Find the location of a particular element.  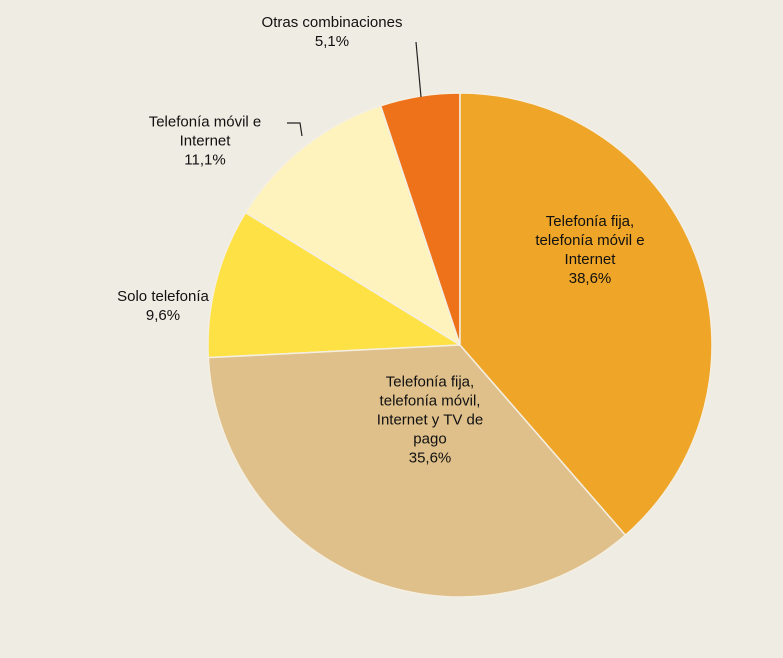

slice-label: Solo telefonía 9,6% is located at coordinates (163, 306).